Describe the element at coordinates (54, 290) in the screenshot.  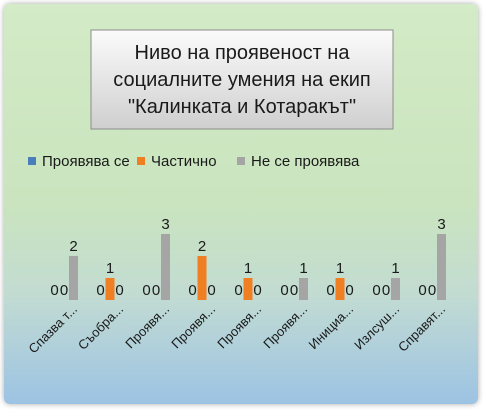
I see `data-label-1-1: 0` at that location.